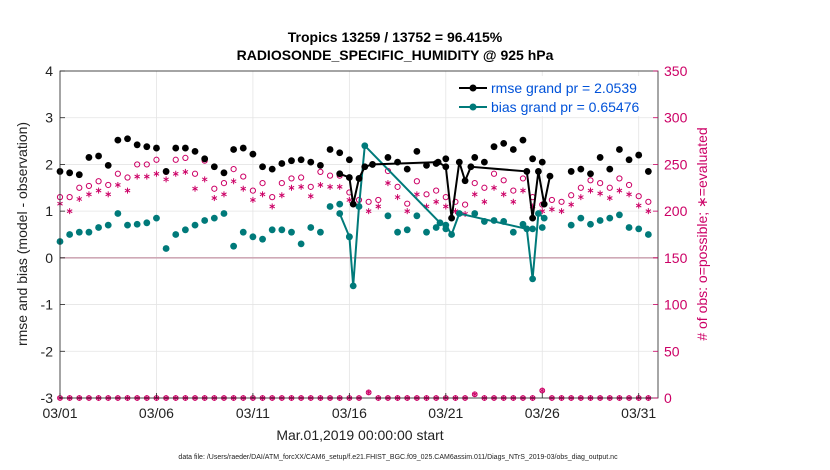 This screenshot has width=830, height=470. Describe the element at coordinates (49, 211) in the screenshot. I see `y-tick-label-4: 1` at that location.